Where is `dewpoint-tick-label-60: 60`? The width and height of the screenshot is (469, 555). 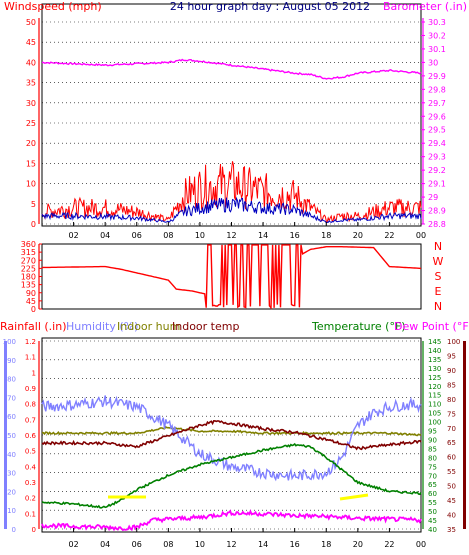 dewpoint-tick-label-60: 60 is located at coordinates (451, 458).